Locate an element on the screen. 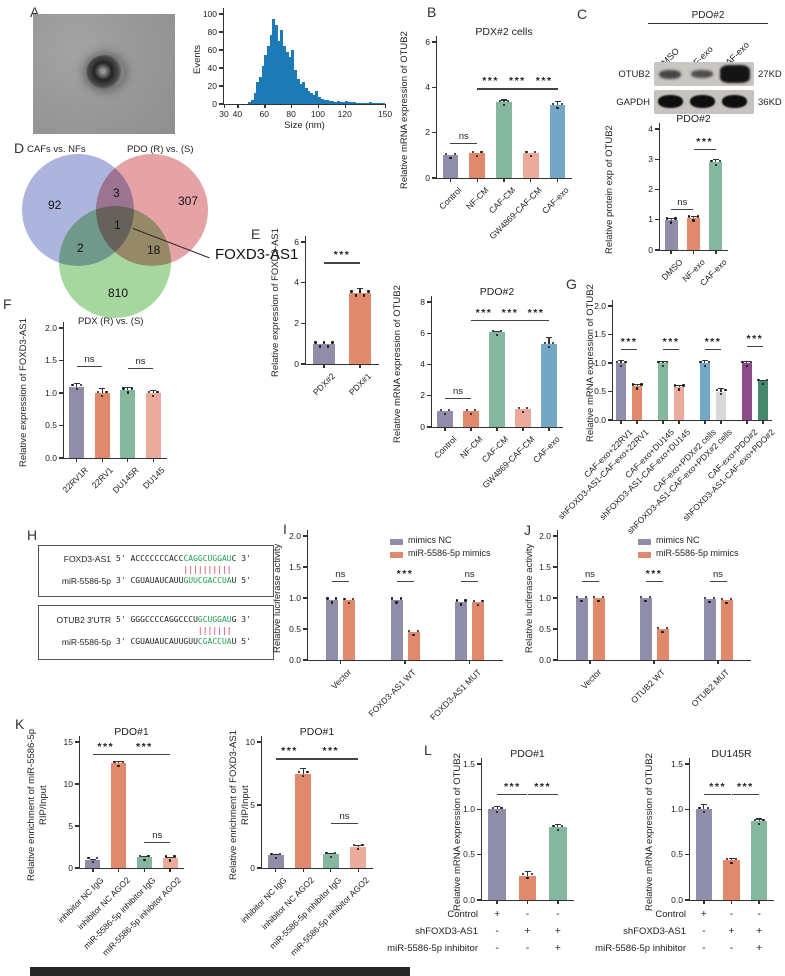 The image size is (785, 976). significance-label: ns is located at coordinates (718, 574).